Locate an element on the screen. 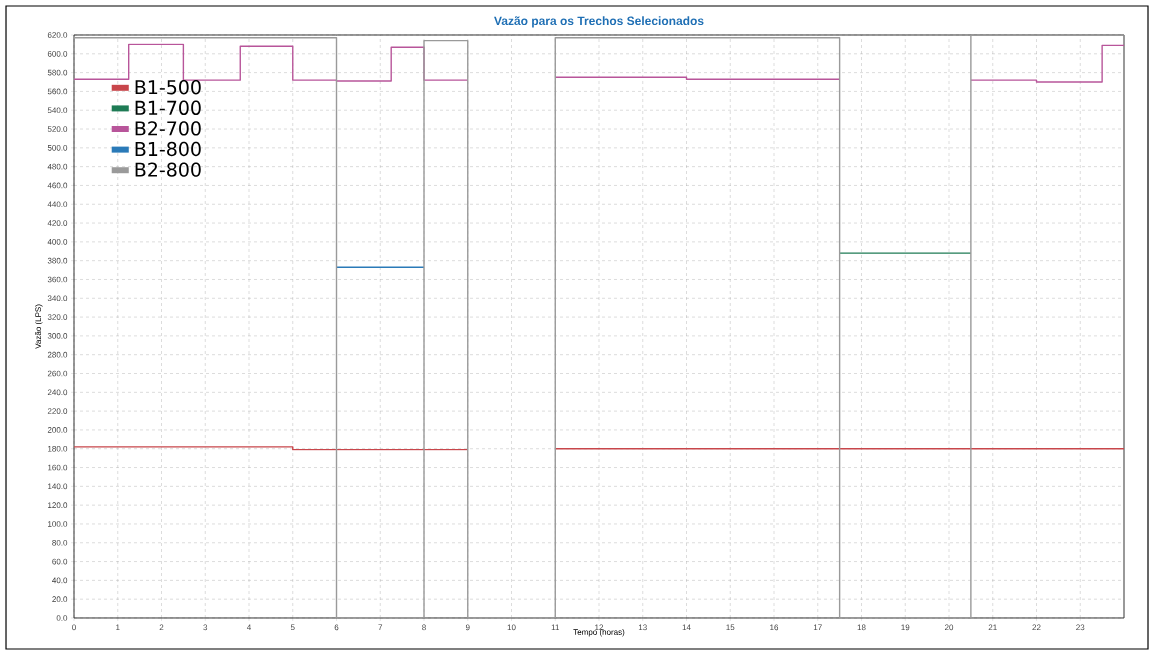 The height and width of the screenshot is (655, 1154). y-tick-label: 140.0 is located at coordinates (58, 486).